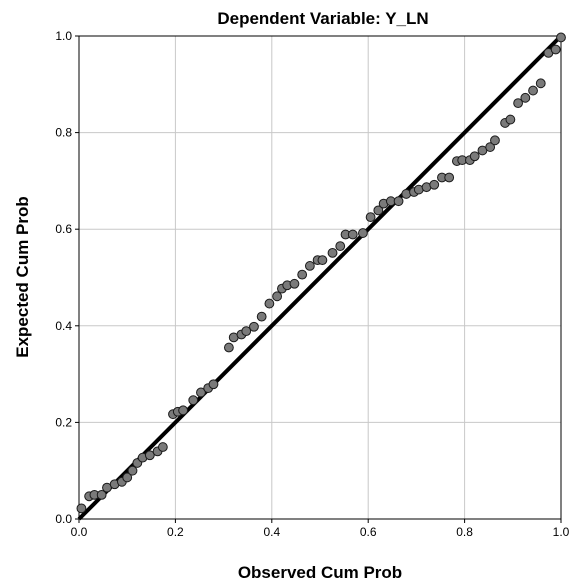 This screenshot has height=584, width=574. Describe the element at coordinates (63, 519) in the screenshot. I see `y-tick-label: 0.0` at that location.